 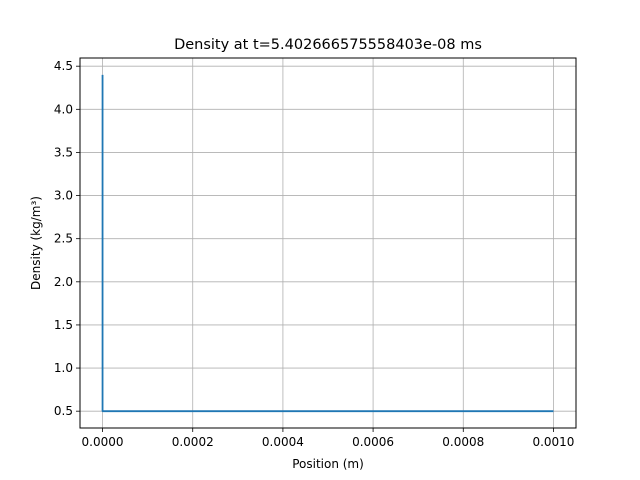 What do you see at coordinates (63, 282) in the screenshot?
I see `y-tick-label: 2.0` at bounding box center [63, 282].